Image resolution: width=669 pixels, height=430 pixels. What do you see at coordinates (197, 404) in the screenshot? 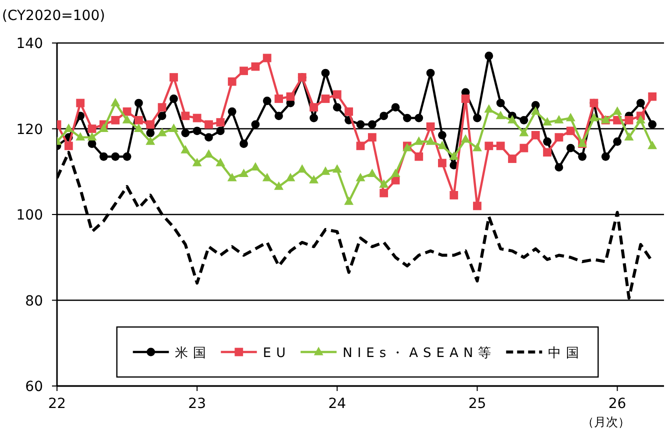
I see `x-tick-label: 23` at bounding box center [197, 404].